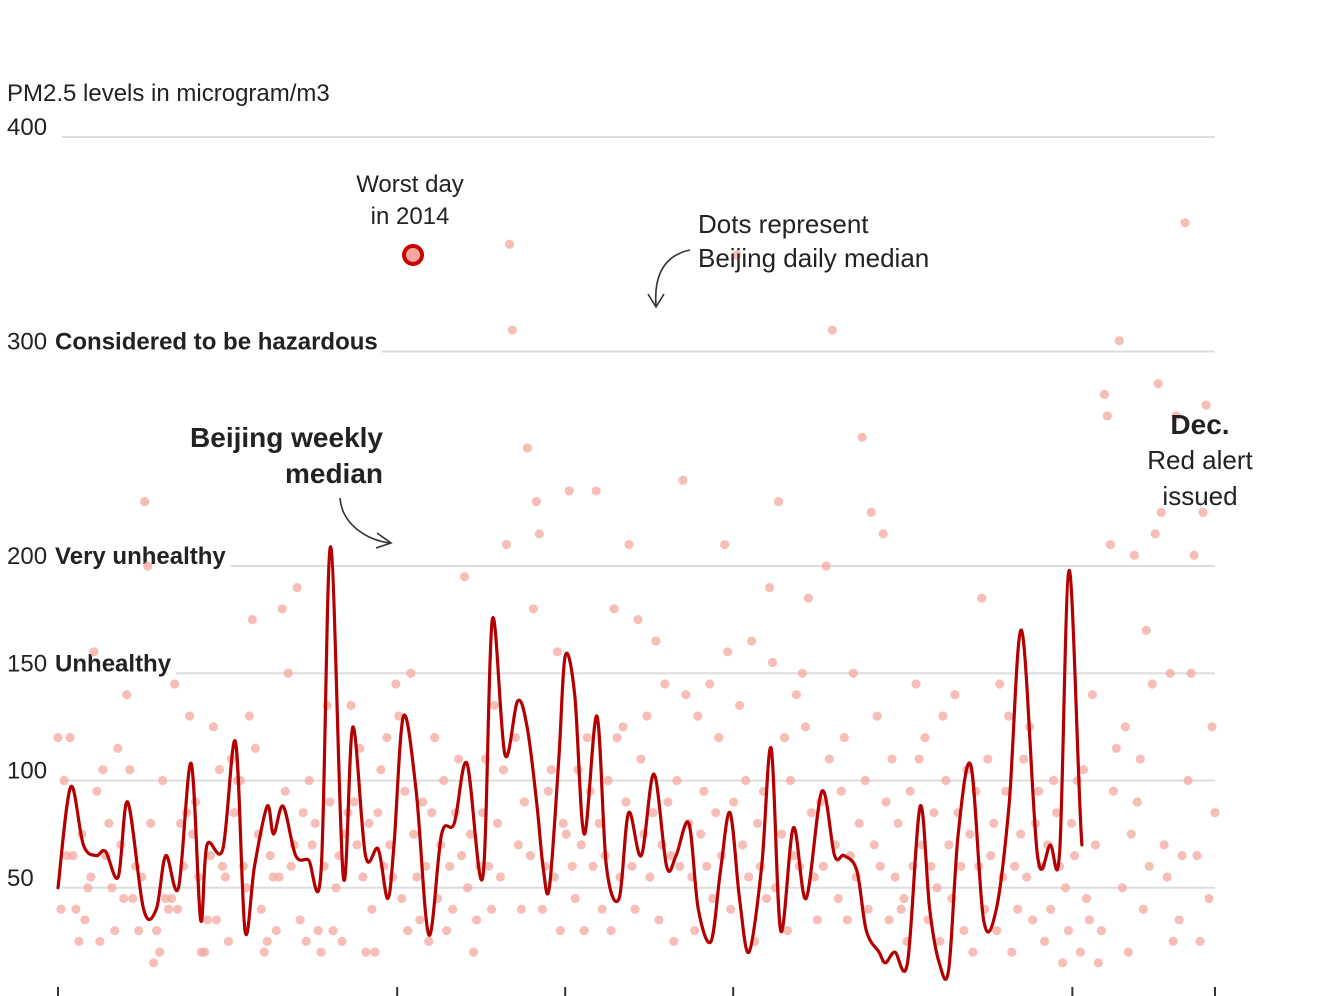 Image resolution: width=1328 pixels, height=996 pixels. Describe the element at coordinates (20, 878) in the screenshot. I see `y-tick-value: 50` at that location.